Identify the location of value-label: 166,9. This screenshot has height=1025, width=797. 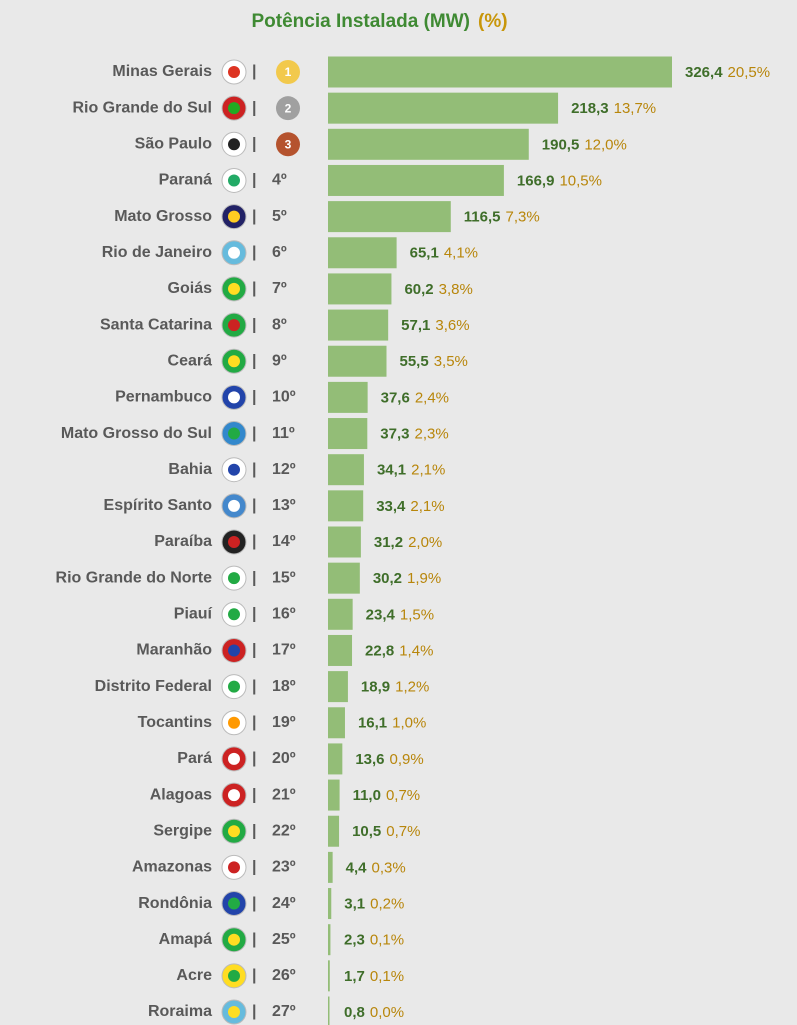
(536, 180).